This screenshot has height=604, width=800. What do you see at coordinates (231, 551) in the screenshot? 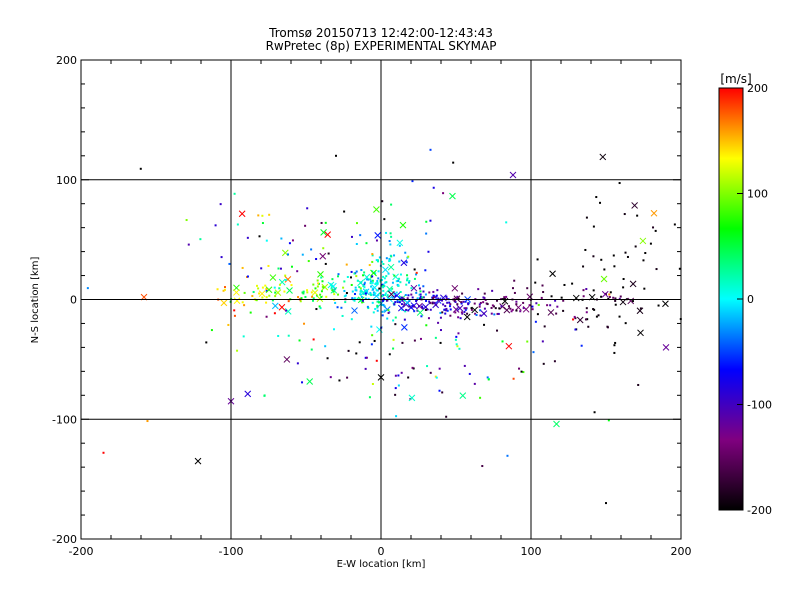
I see `x-tick-label: -100` at bounding box center [231, 551].